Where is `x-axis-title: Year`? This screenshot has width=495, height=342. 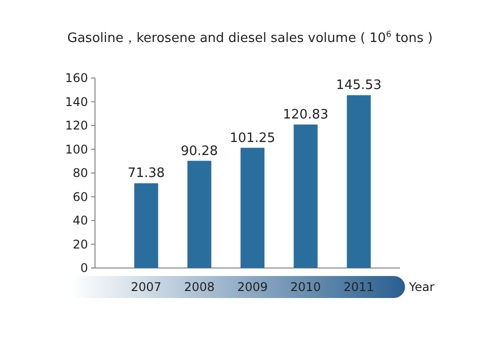
x-axis-title: Year is located at coordinates (421, 287).